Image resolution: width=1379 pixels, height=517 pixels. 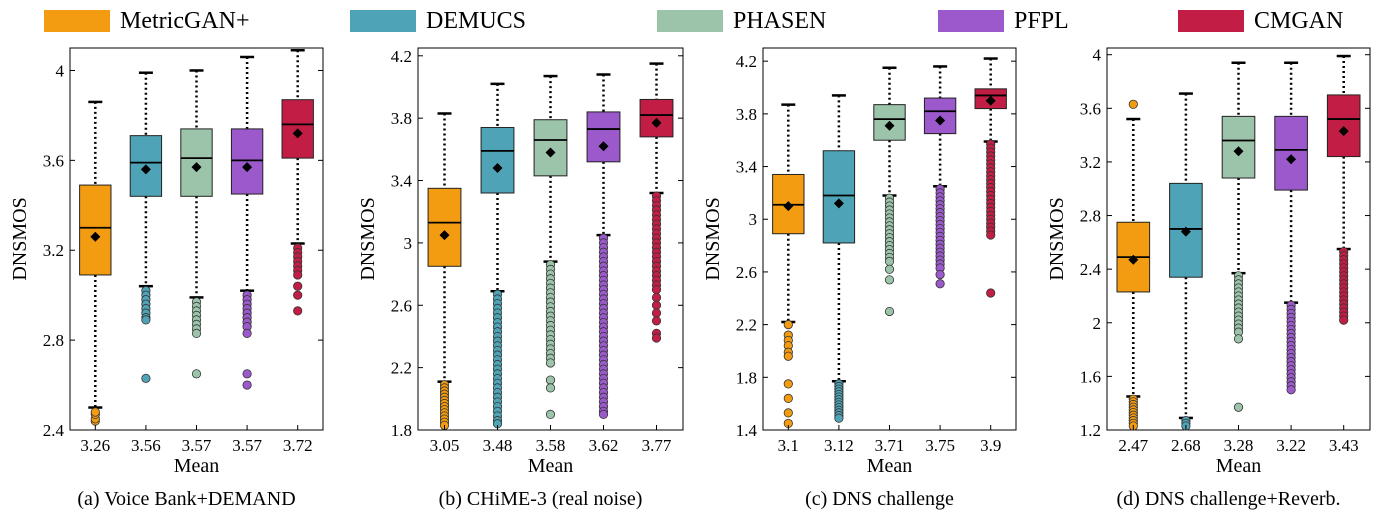 What do you see at coordinates (186, 499) in the screenshot?
I see `panel-caption: (a) Voice Bank+DEMAND` at bounding box center [186, 499].